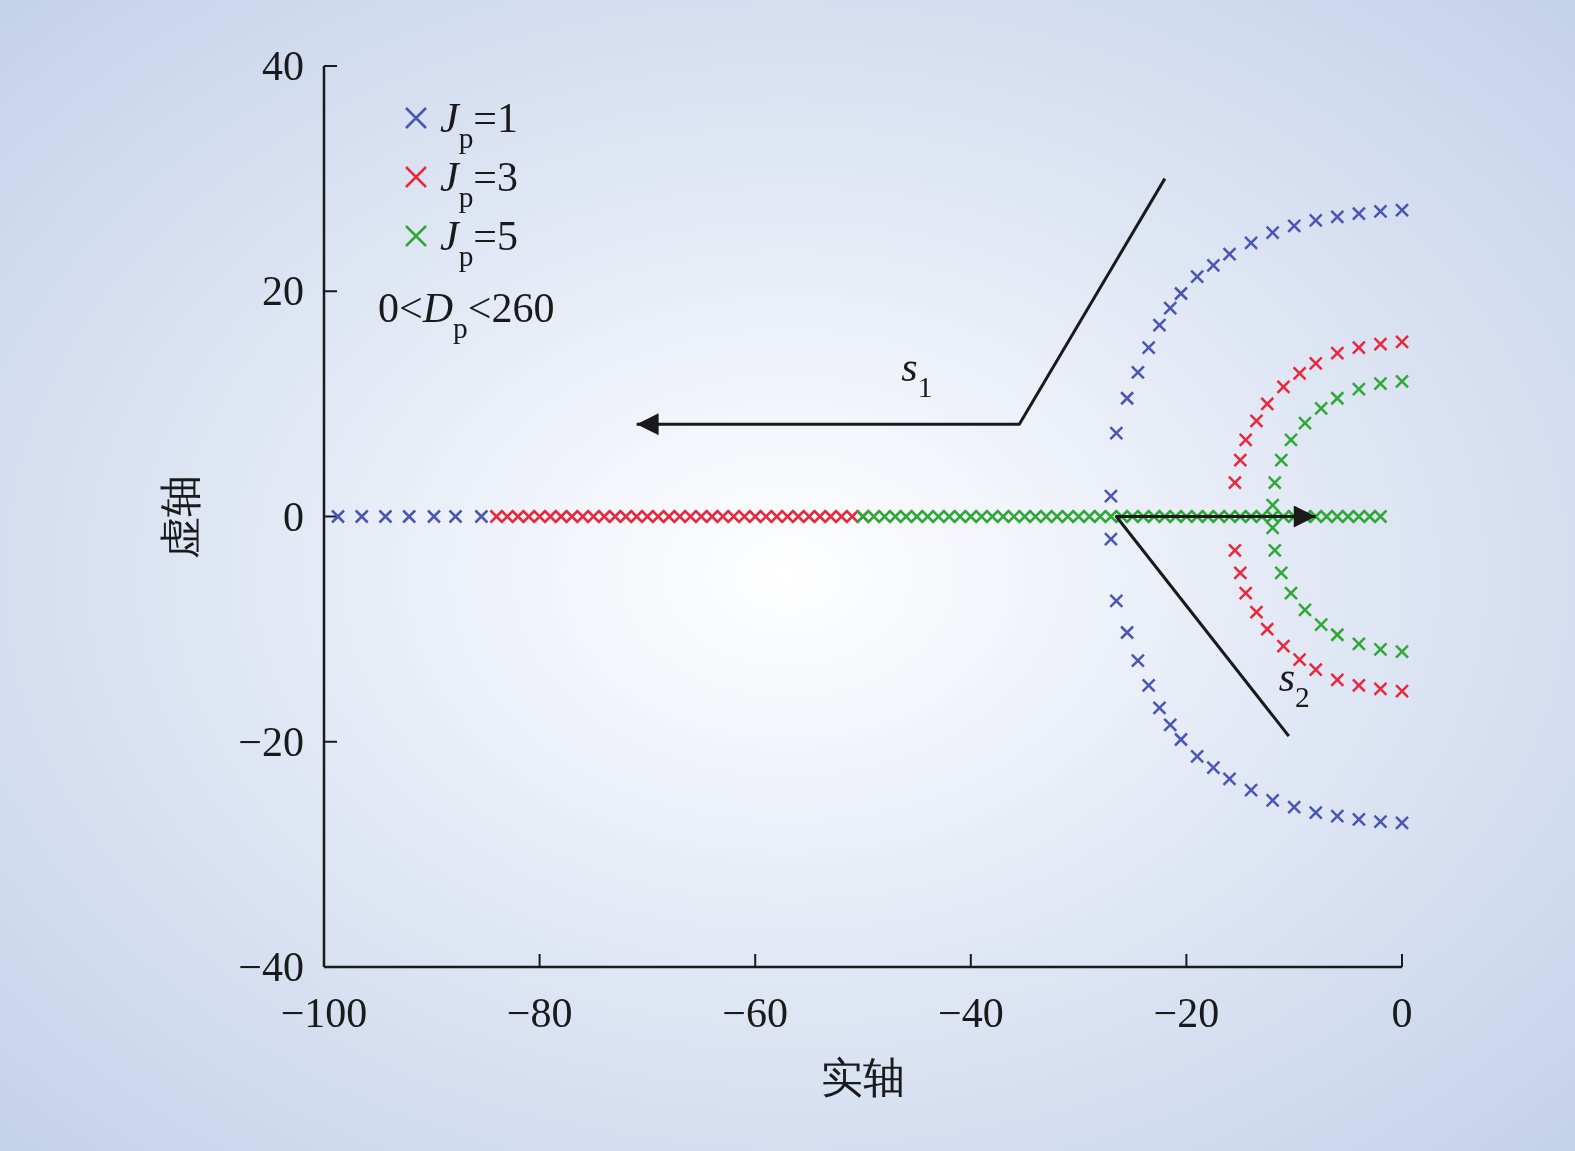 Image resolution: width=1575 pixels, height=1151 pixels. Describe the element at coordinates (479, 242) in the screenshot. I see `legend-label: J$_{p}$=5` at that location.